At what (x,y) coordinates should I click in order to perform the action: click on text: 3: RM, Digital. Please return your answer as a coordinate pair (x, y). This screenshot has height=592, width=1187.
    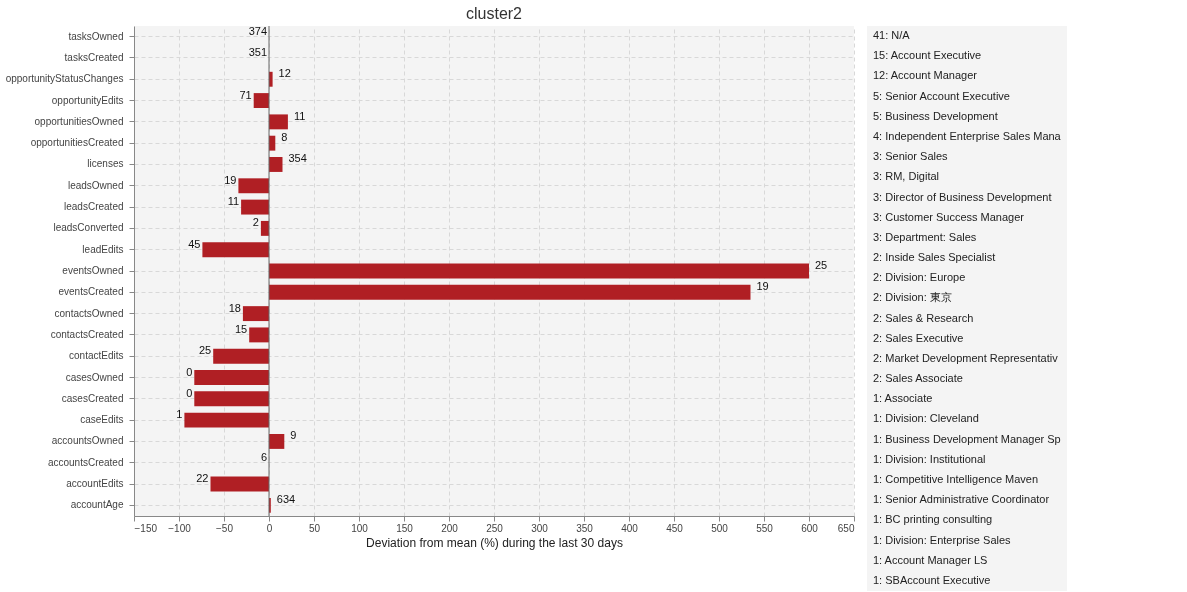
    Looking at the image, I should click on (906, 176).